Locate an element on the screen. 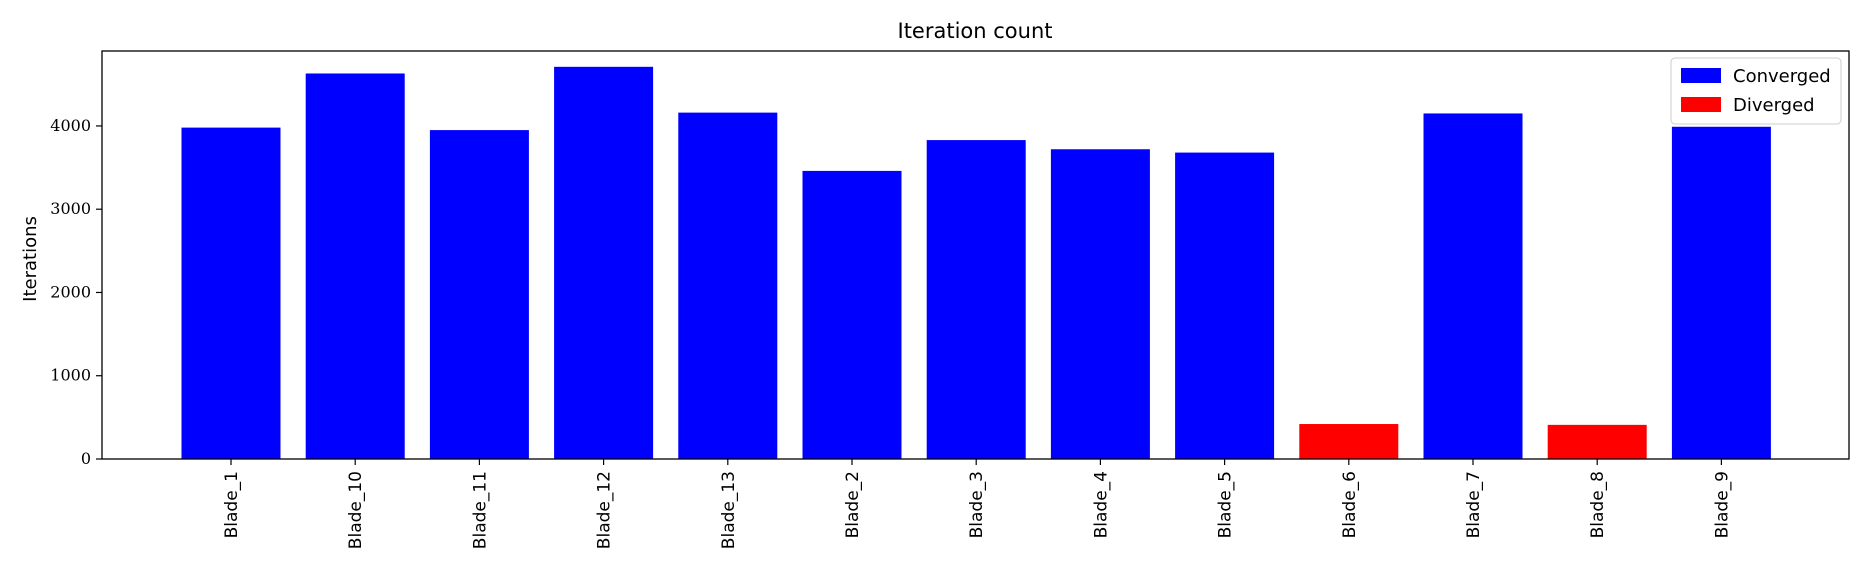  legend-swatch-diverged is located at coordinates (1701, 104).